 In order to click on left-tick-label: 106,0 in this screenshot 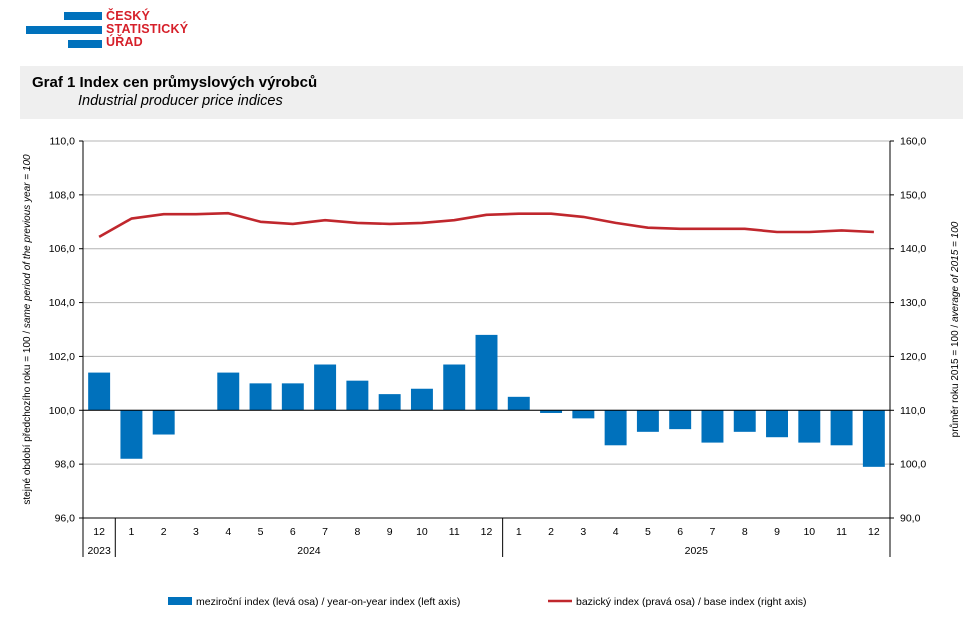, I will do `click(62, 249)`.